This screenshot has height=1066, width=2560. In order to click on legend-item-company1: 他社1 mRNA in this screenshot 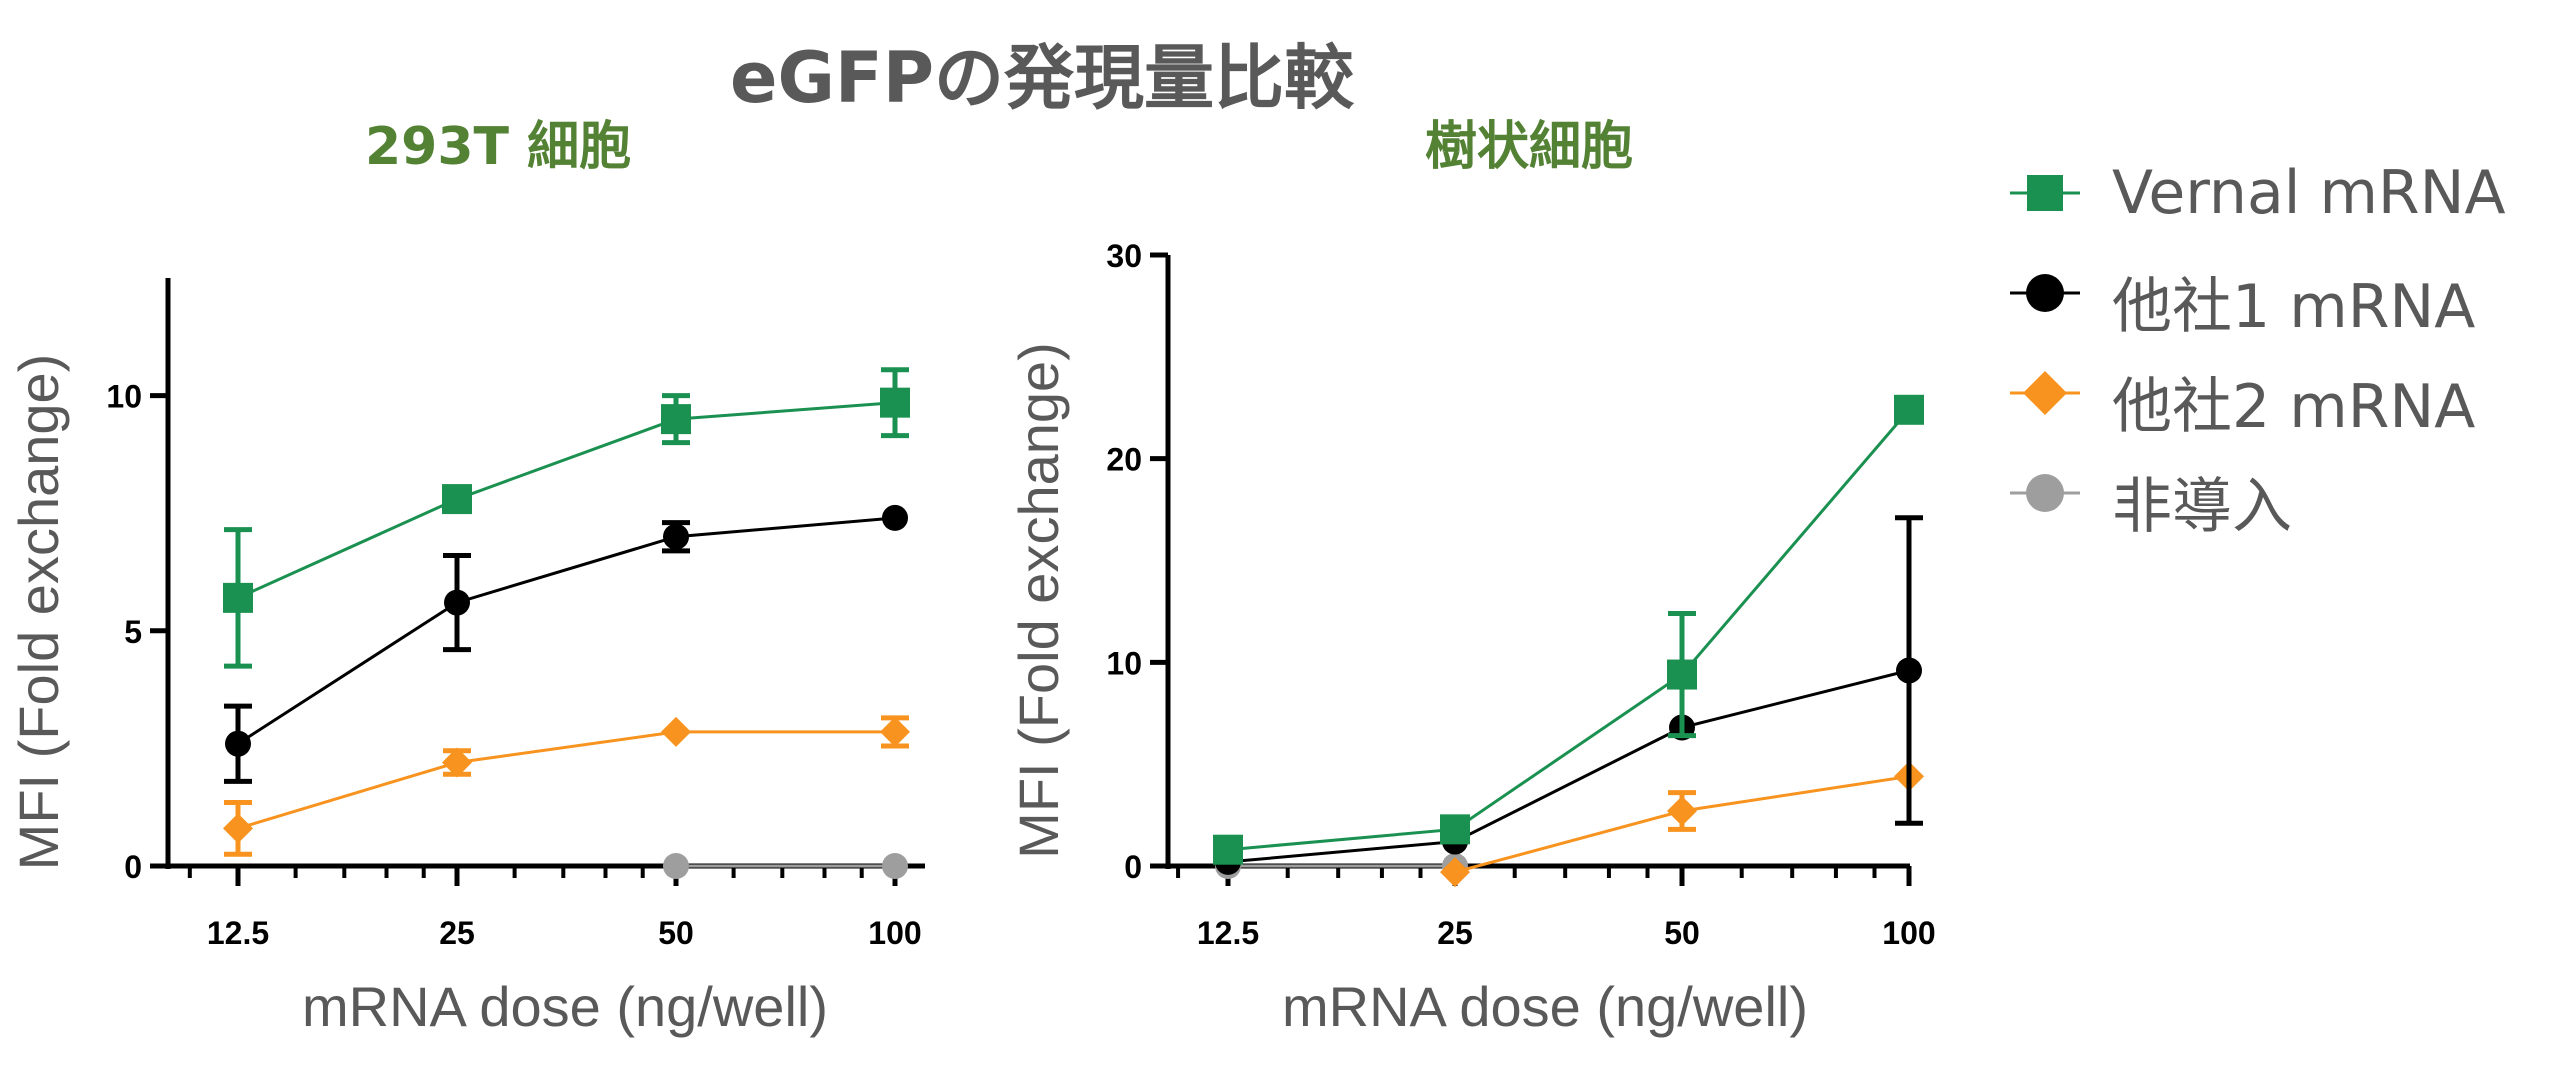, I will do `click(2280, 300)`.